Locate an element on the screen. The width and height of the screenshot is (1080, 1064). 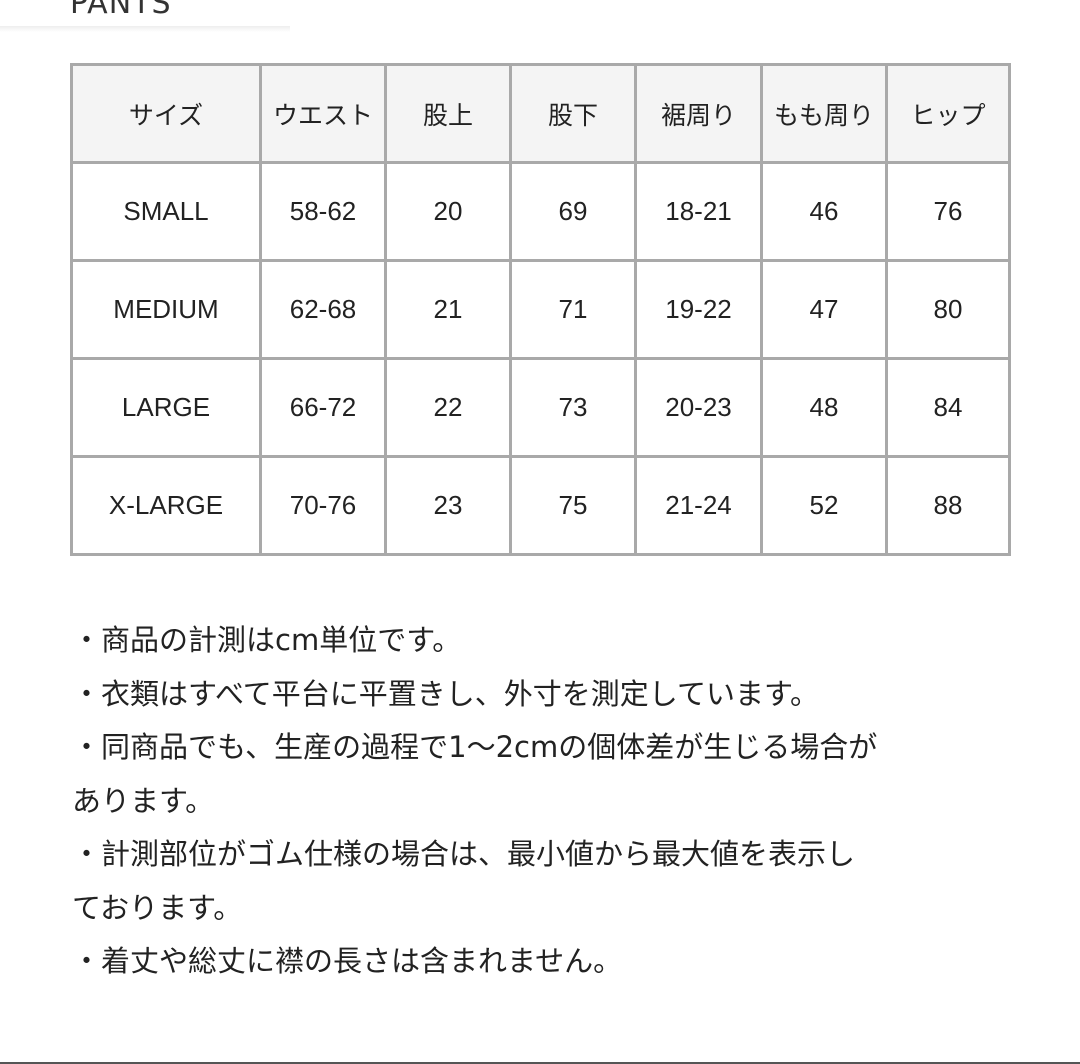
size-label-cell: MEDIUM is located at coordinates (166, 309).